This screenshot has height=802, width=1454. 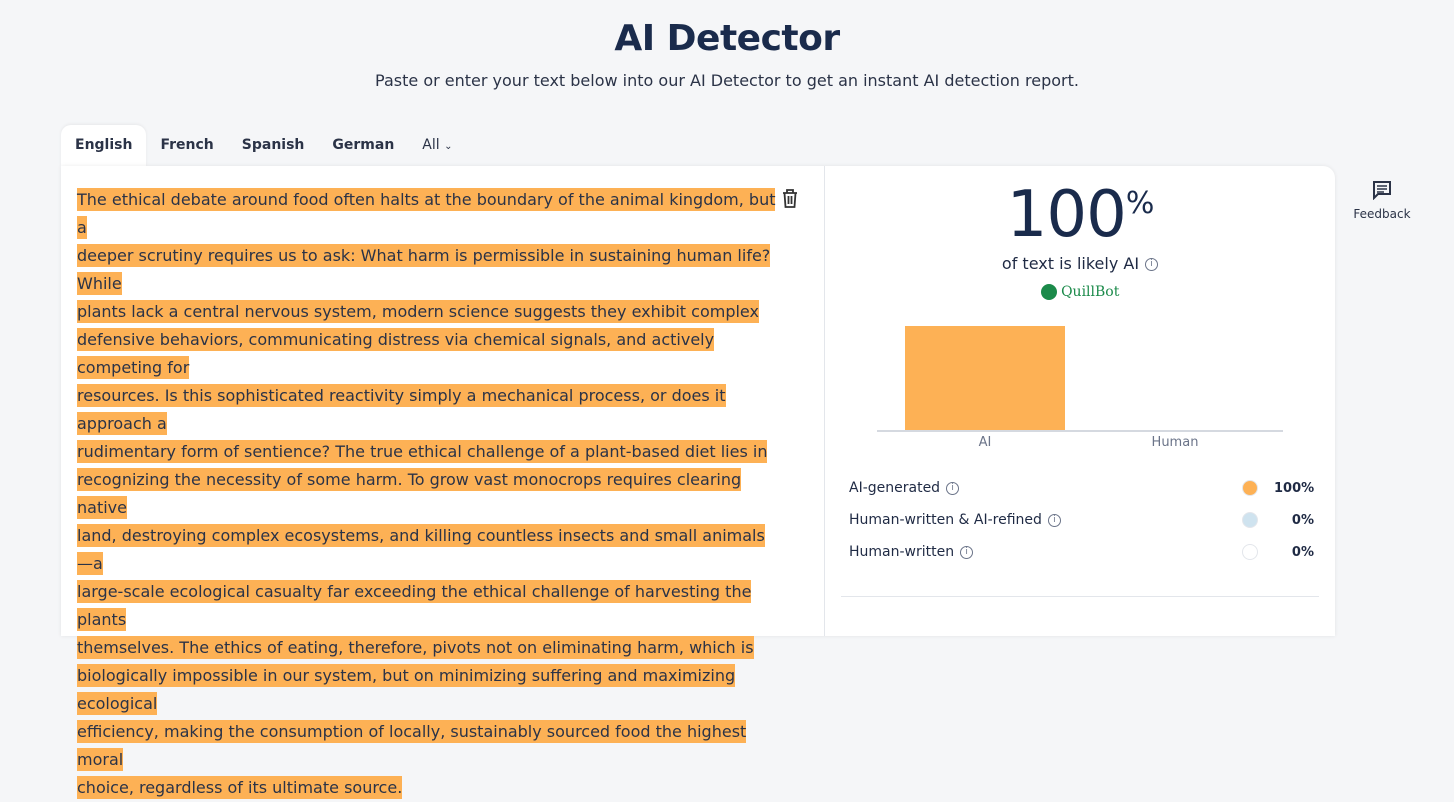 I want to click on caption-text: of text is likely AI, so click(x=1070, y=263).